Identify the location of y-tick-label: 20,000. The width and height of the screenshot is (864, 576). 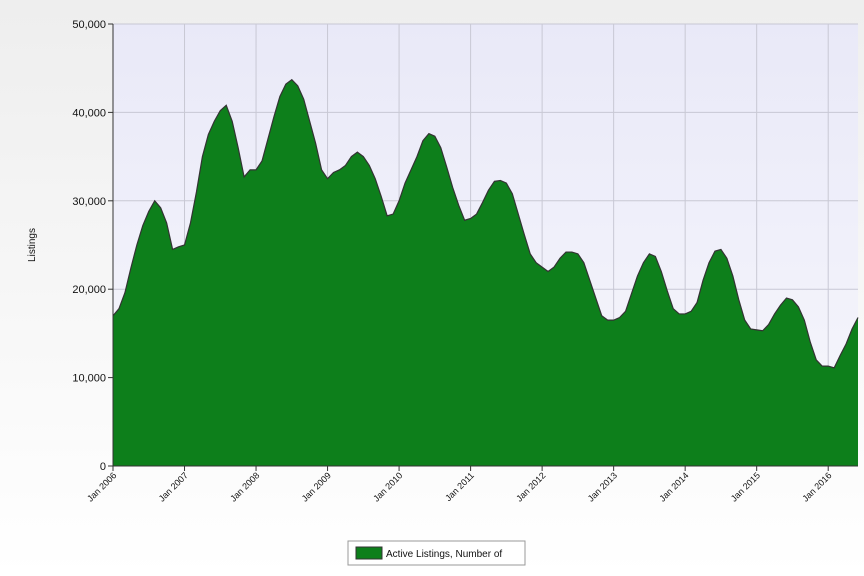
(89, 290).